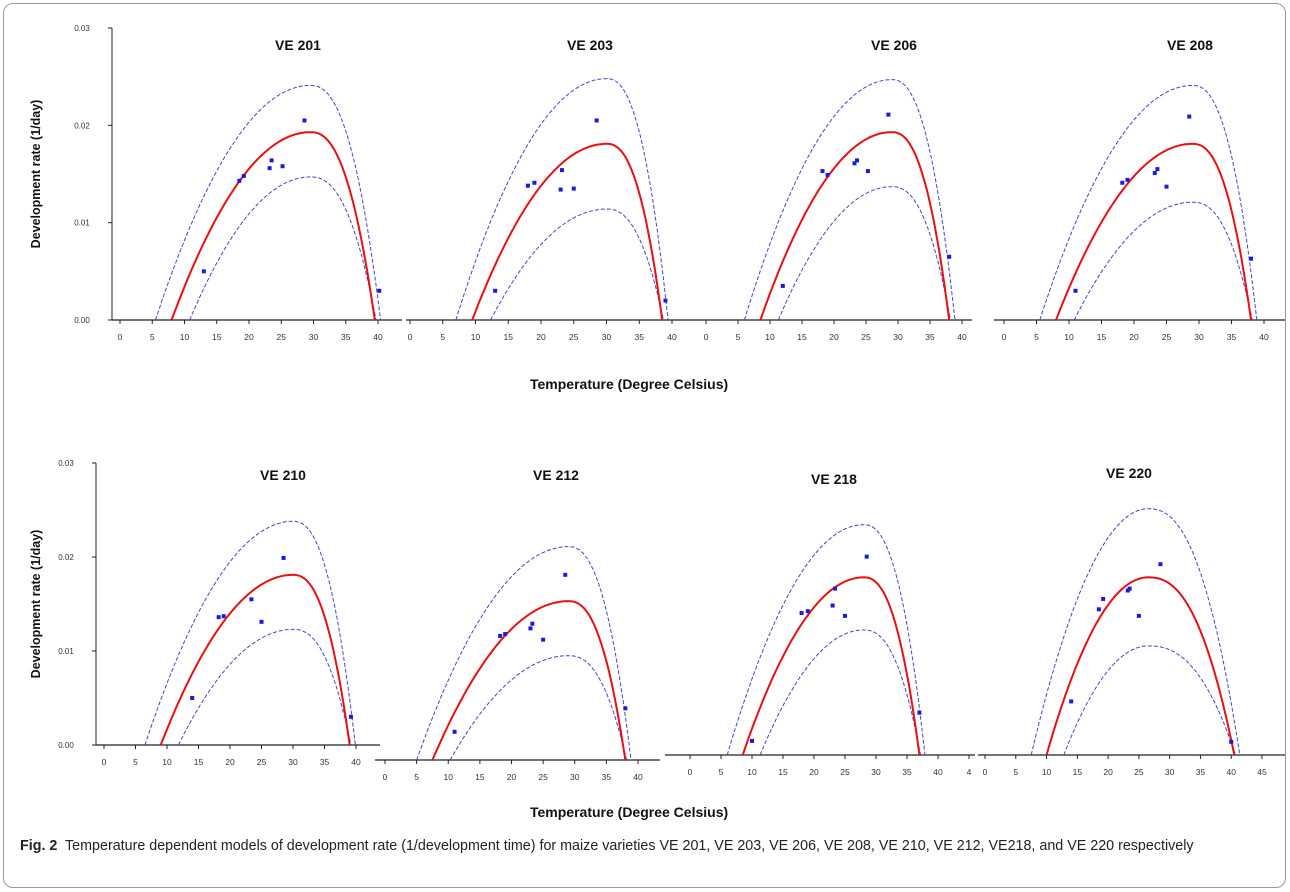 Image resolution: width=1290 pixels, height=892 pixels. Describe the element at coordinates (1139, 189) in the screenshot. I see `chart-panel-4: 0 5 10 15 20 25 30 35 40 VE 208` at that location.